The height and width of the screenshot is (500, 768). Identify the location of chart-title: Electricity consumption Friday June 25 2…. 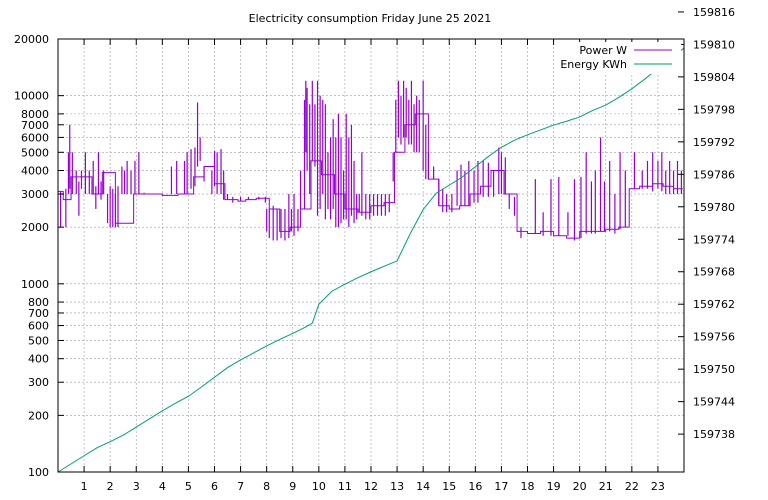
(370, 18).